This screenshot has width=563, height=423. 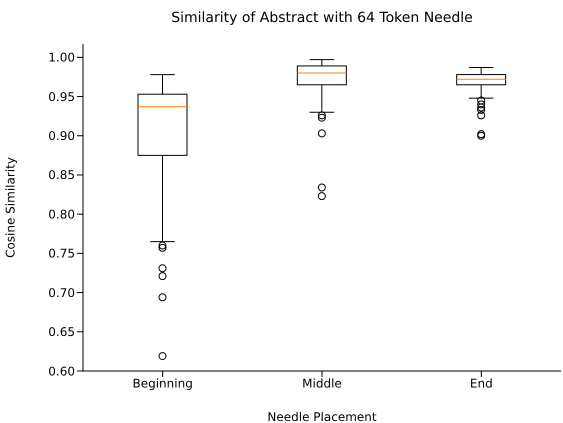 What do you see at coordinates (481, 383) in the screenshot?
I see `x-tick-label: End` at bounding box center [481, 383].